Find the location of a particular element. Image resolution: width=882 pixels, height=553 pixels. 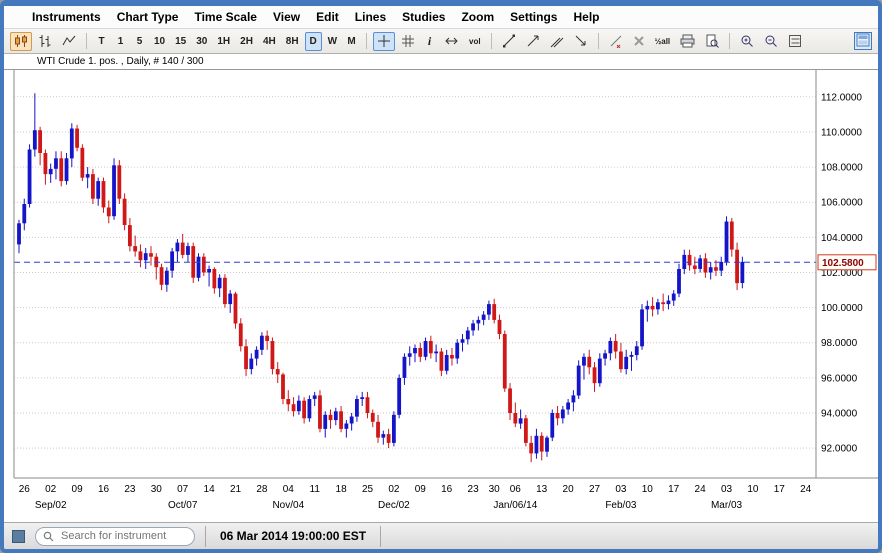

arrow-line-button is located at coordinates (581, 41).